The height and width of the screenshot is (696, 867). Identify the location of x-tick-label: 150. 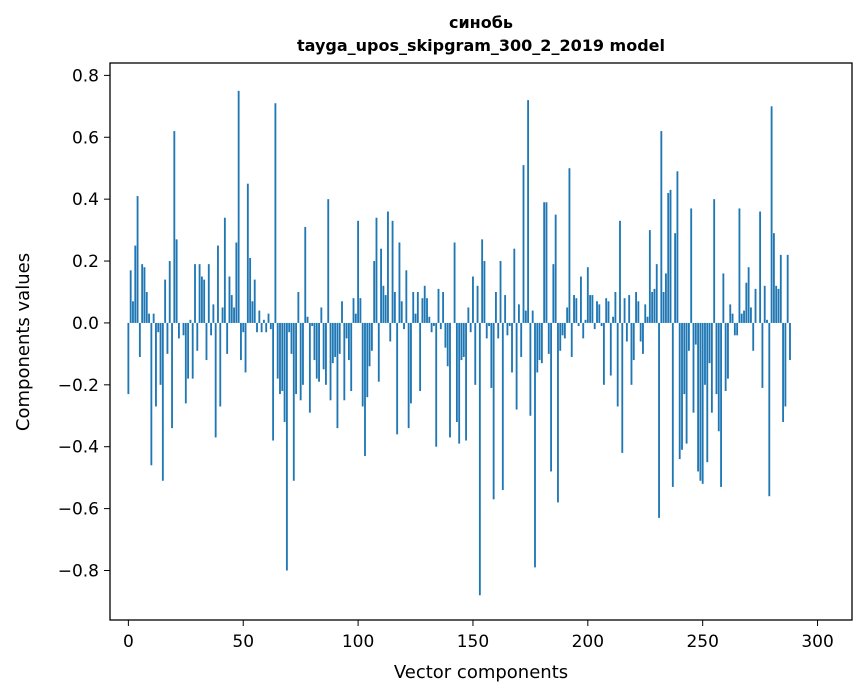
(473, 642).